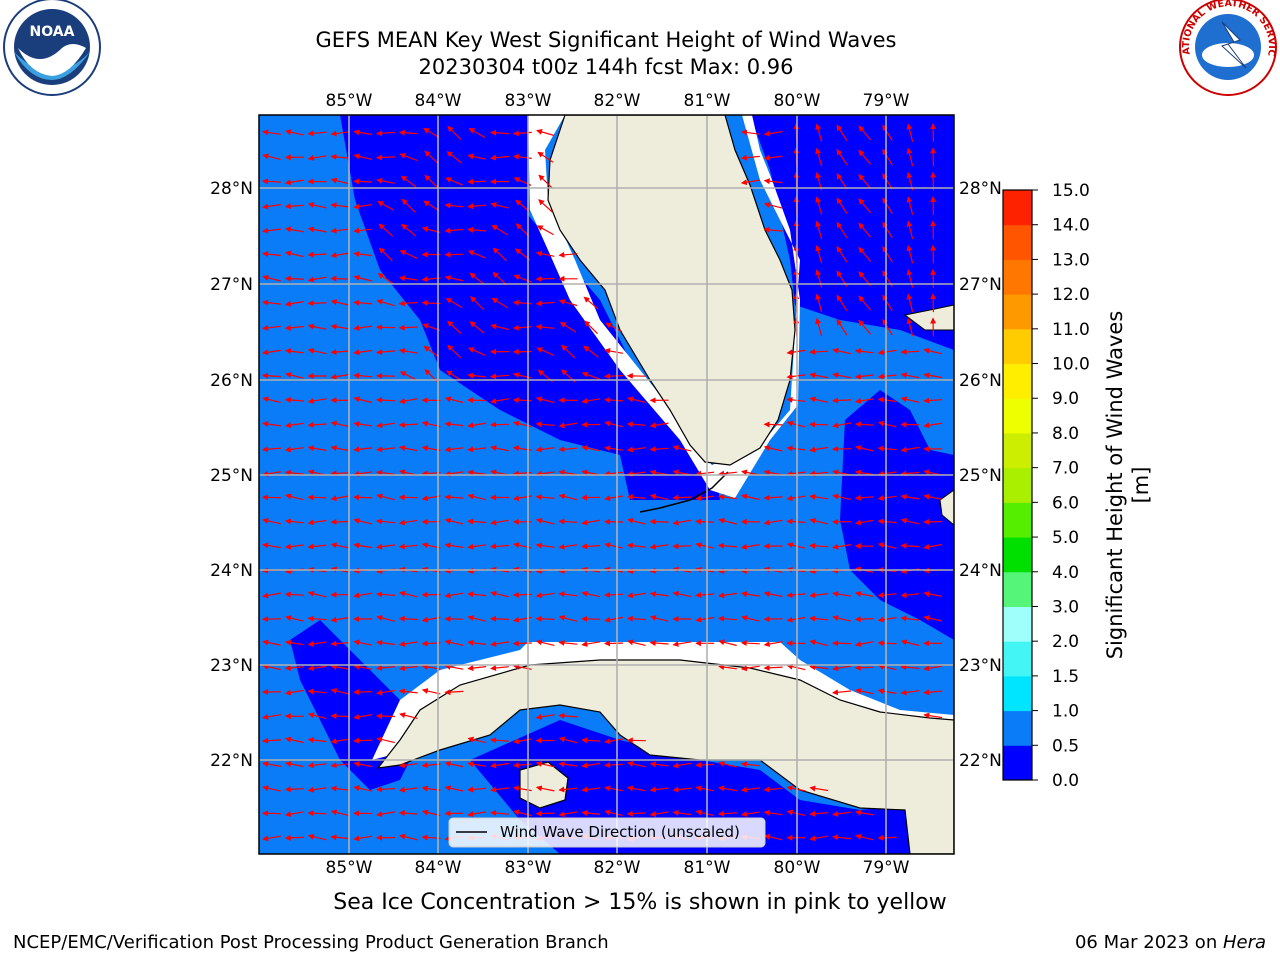 The height and width of the screenshot is (960, 1280). I want to click on nws-logo-text: NATIONAL WEATHER SERVICE, so click(638, 28).